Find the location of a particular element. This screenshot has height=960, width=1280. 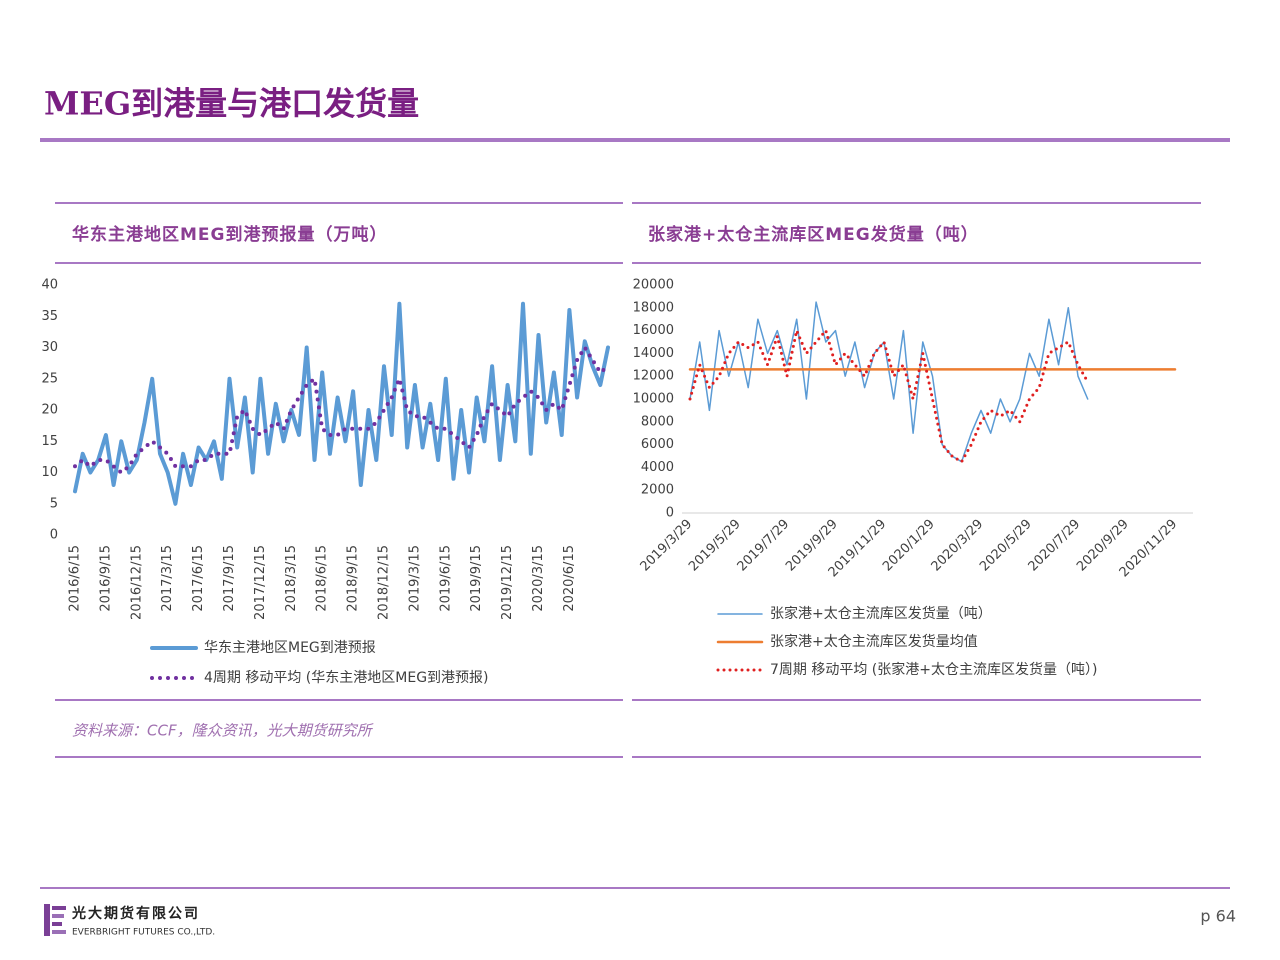

y-tick-label: 5 is located at coordinates (54, 503).